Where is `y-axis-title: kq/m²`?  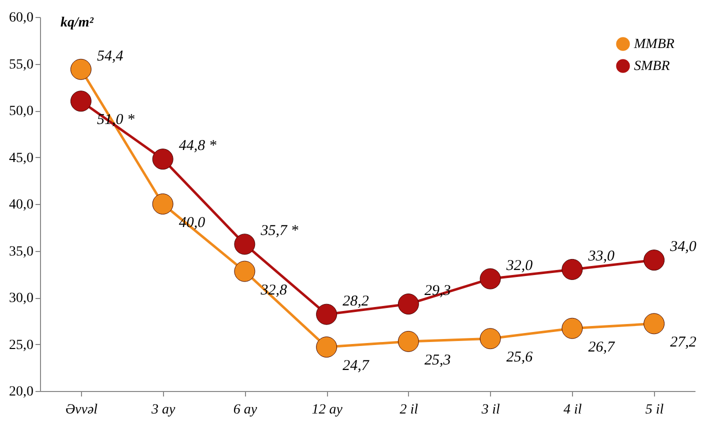
y-axis-title: kq/m² is located at coordinates (77, 23).